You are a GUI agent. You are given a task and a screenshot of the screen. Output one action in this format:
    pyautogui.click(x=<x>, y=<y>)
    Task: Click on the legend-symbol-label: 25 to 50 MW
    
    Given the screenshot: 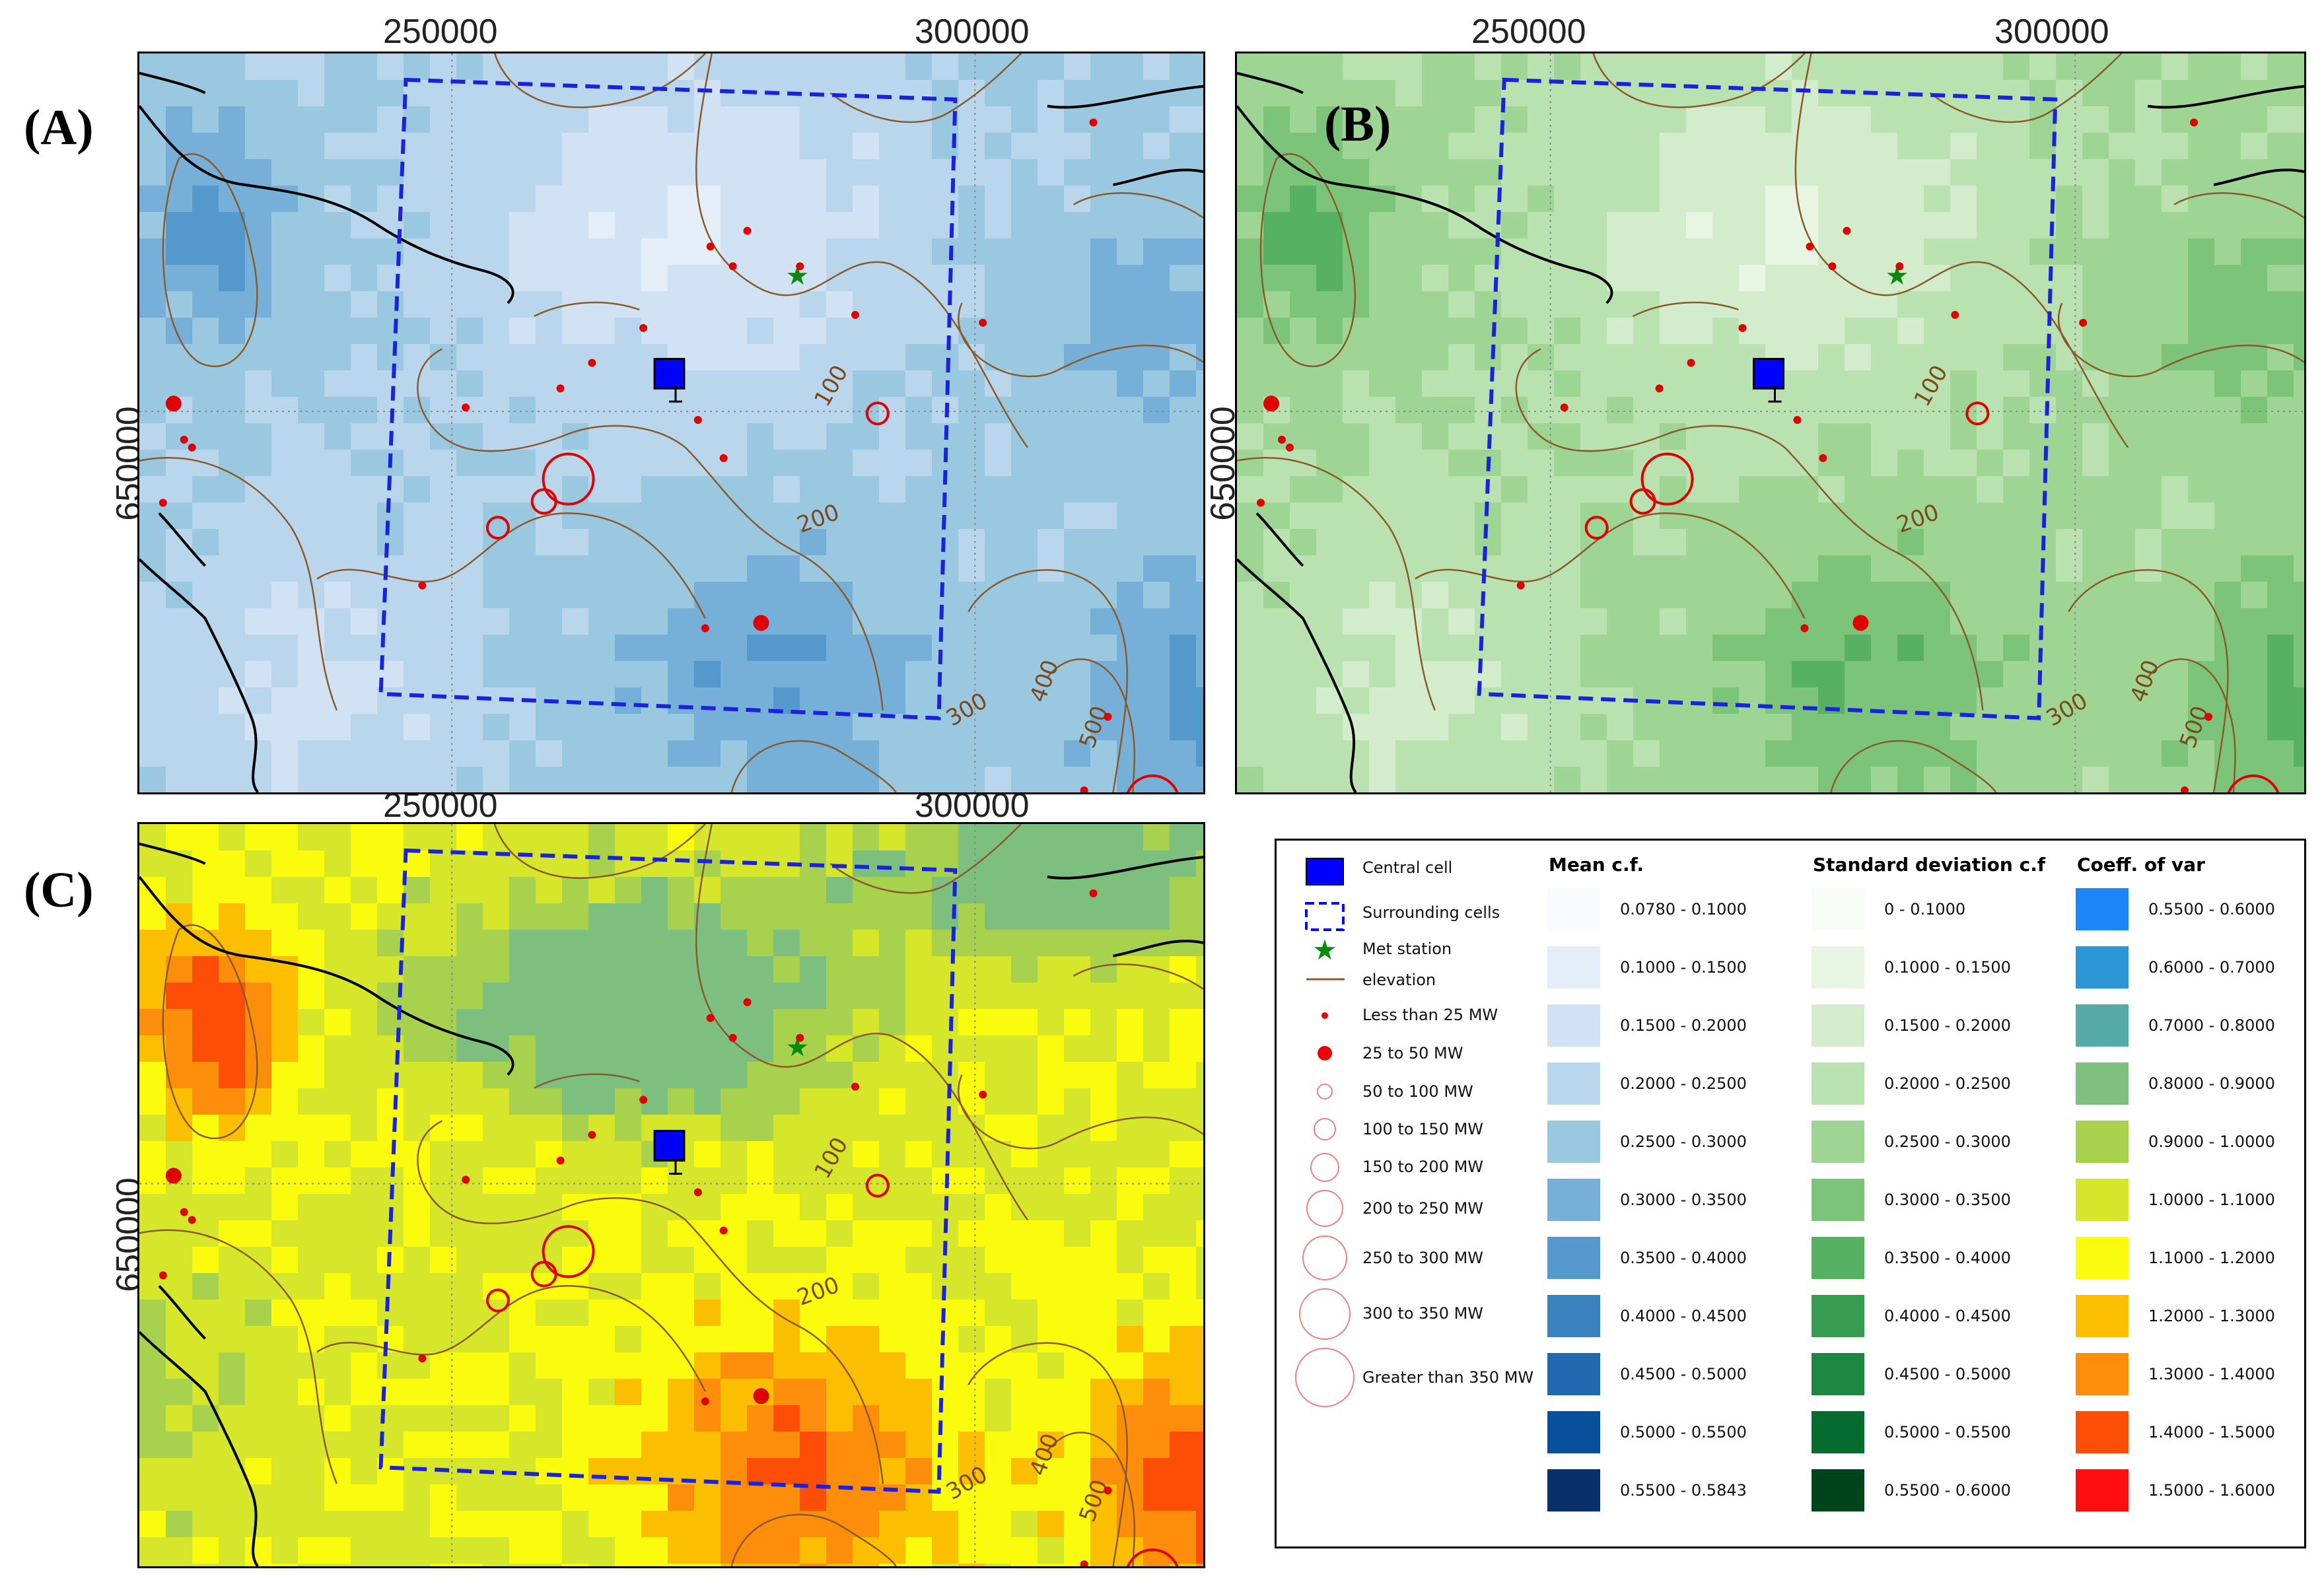 What is the action you would take?
    pyautogui.click(x=1412, y=1053)
    